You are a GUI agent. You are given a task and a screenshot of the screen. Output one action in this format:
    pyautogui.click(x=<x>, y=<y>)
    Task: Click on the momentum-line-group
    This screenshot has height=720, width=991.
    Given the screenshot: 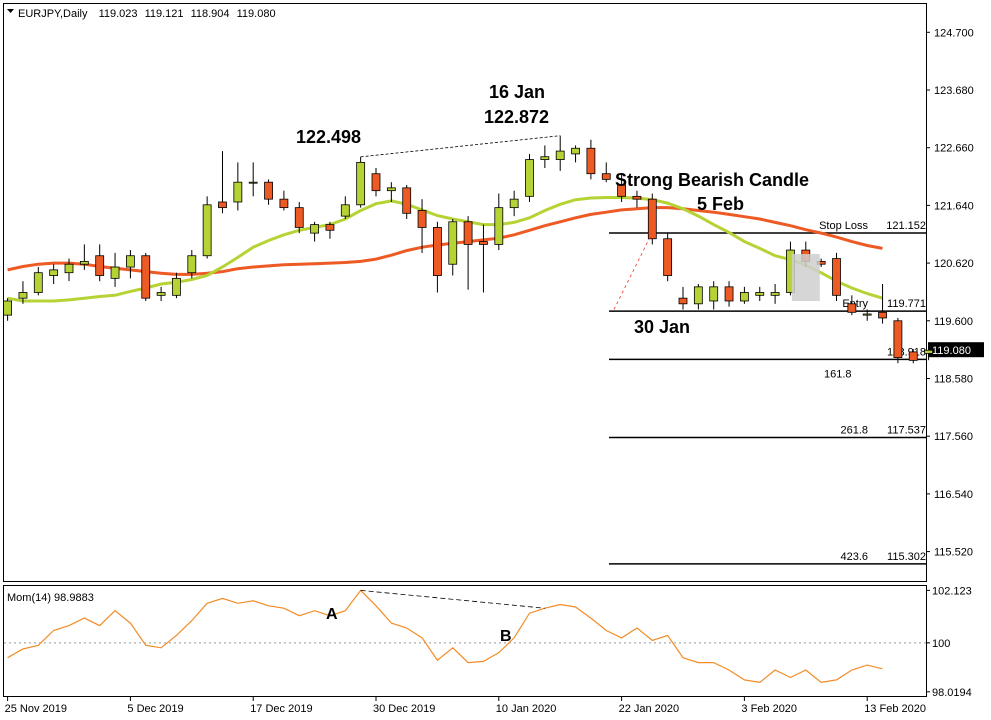 What is the action you would take?
    pyautogui.click(x=445, y=636)
    